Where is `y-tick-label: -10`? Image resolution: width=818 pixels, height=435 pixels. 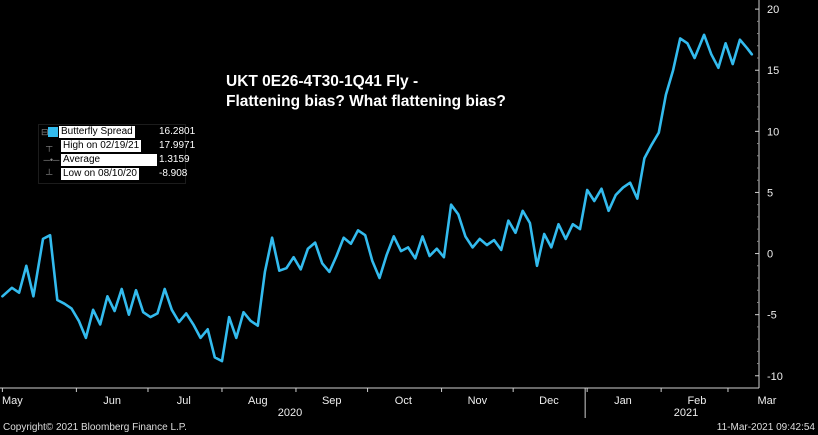 y-tick-label: -10 is located at coordinates (775, 377).